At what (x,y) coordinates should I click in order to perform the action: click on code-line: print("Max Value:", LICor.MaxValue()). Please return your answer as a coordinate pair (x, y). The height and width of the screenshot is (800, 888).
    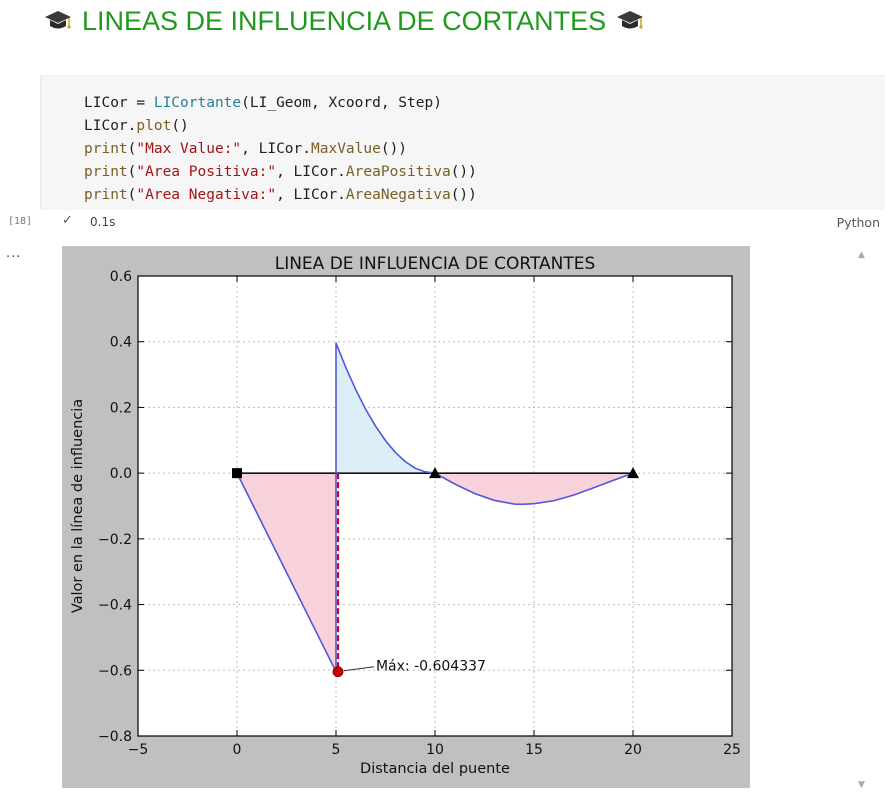
    Looking at the image, I should click on (245, 149).